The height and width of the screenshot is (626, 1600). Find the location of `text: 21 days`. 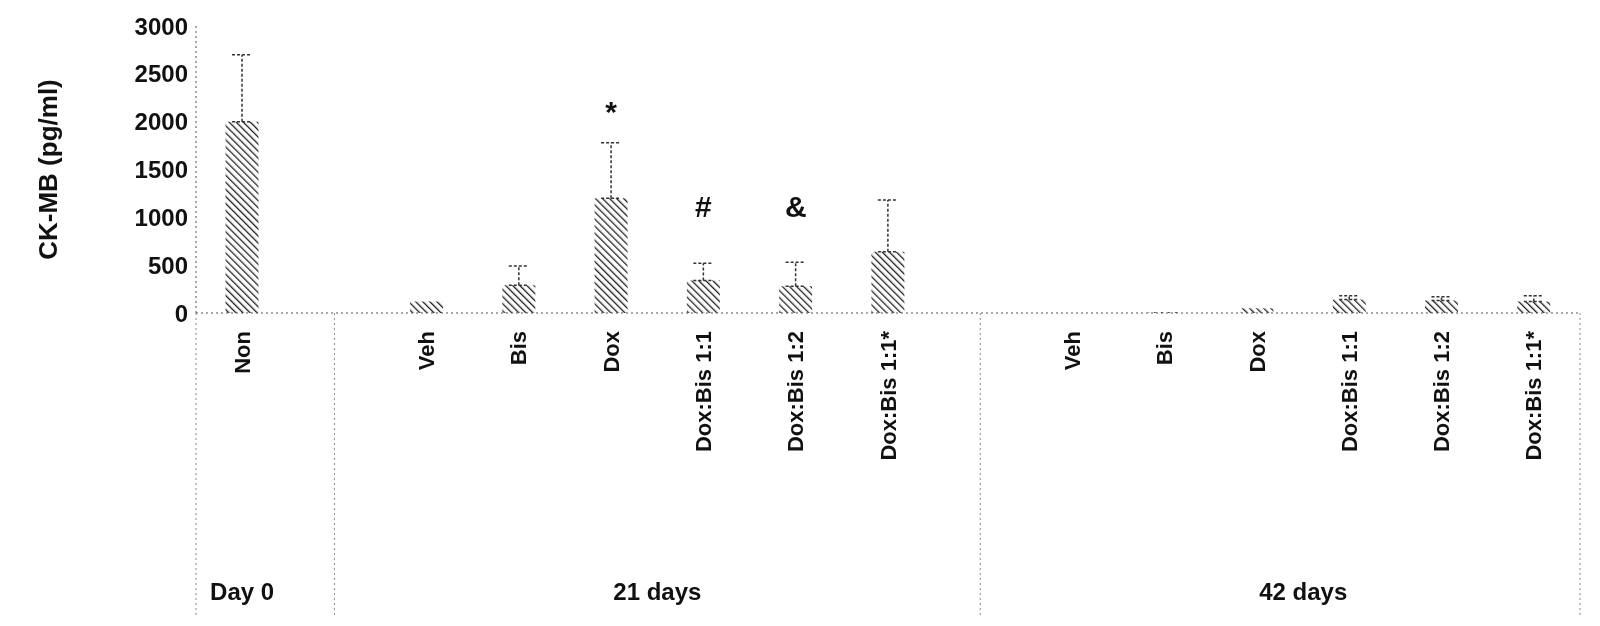

text: 21 days is located at coordinates (657, 591).